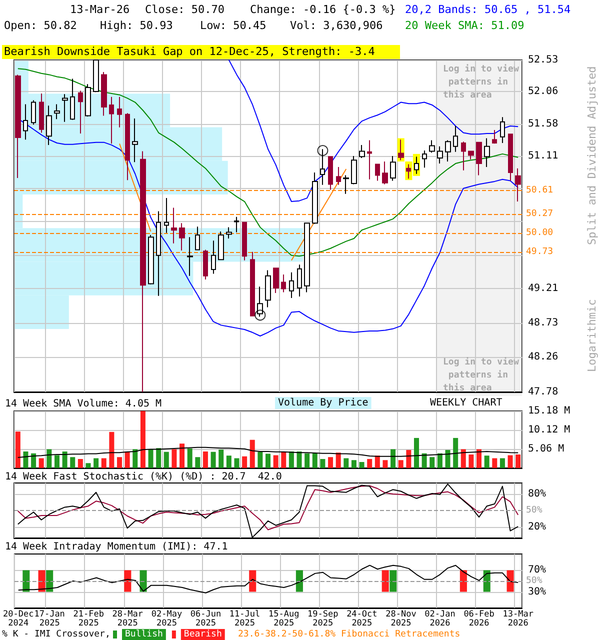 The width and height of the screenshot is (600, 640). I want to click on text: Logarithmic, so click(592, 335).